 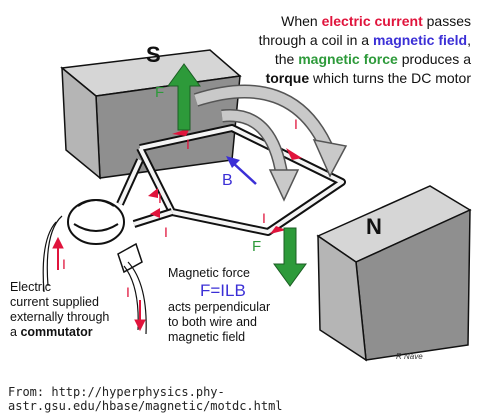 What do you see at coordinates (166, 232) in the screenshot?
I see `current-label-left-lower: I` at bounding box center [166, 232].